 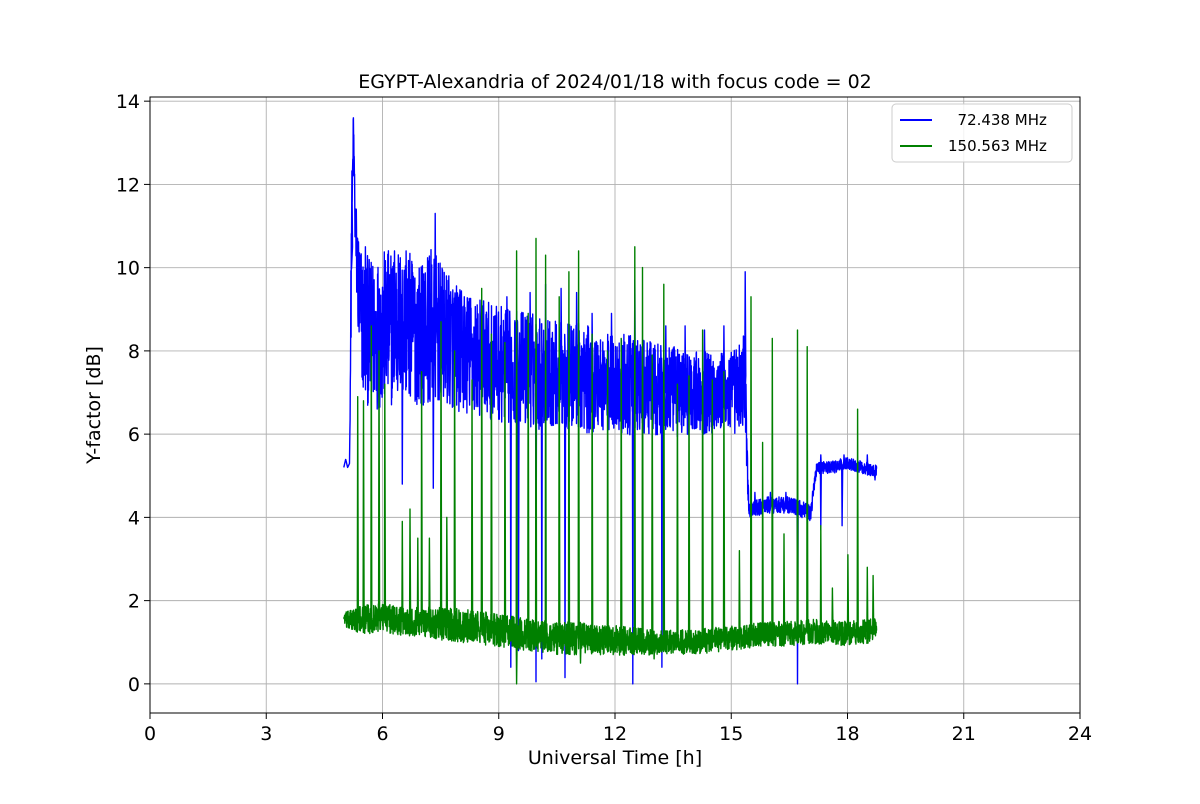 I want to click on x-tick-label: 21, so click(x=964, y=734).